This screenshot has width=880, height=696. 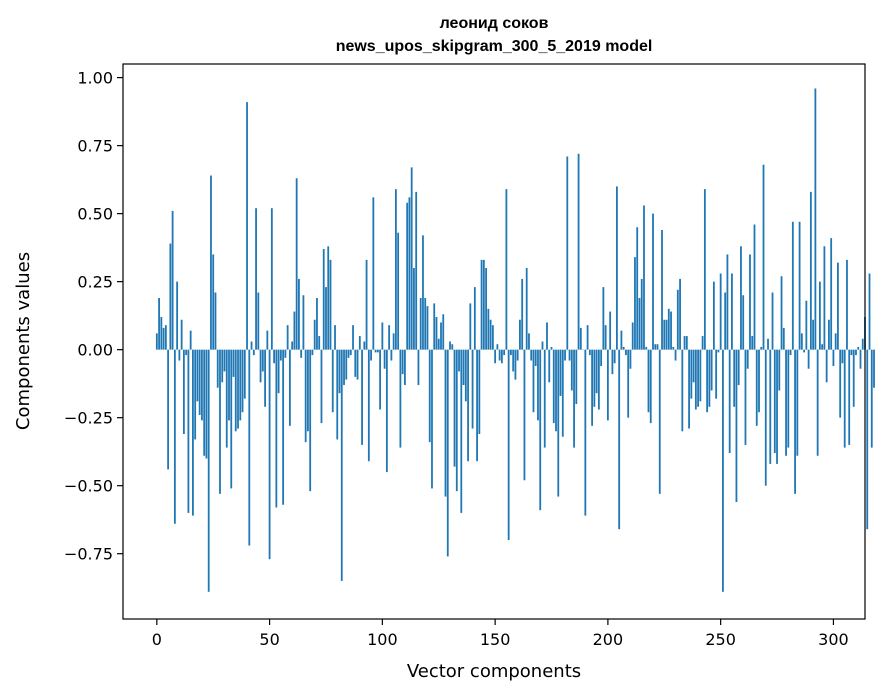 I want to click on x-tick-label: 0, so click(x=157, y=639).